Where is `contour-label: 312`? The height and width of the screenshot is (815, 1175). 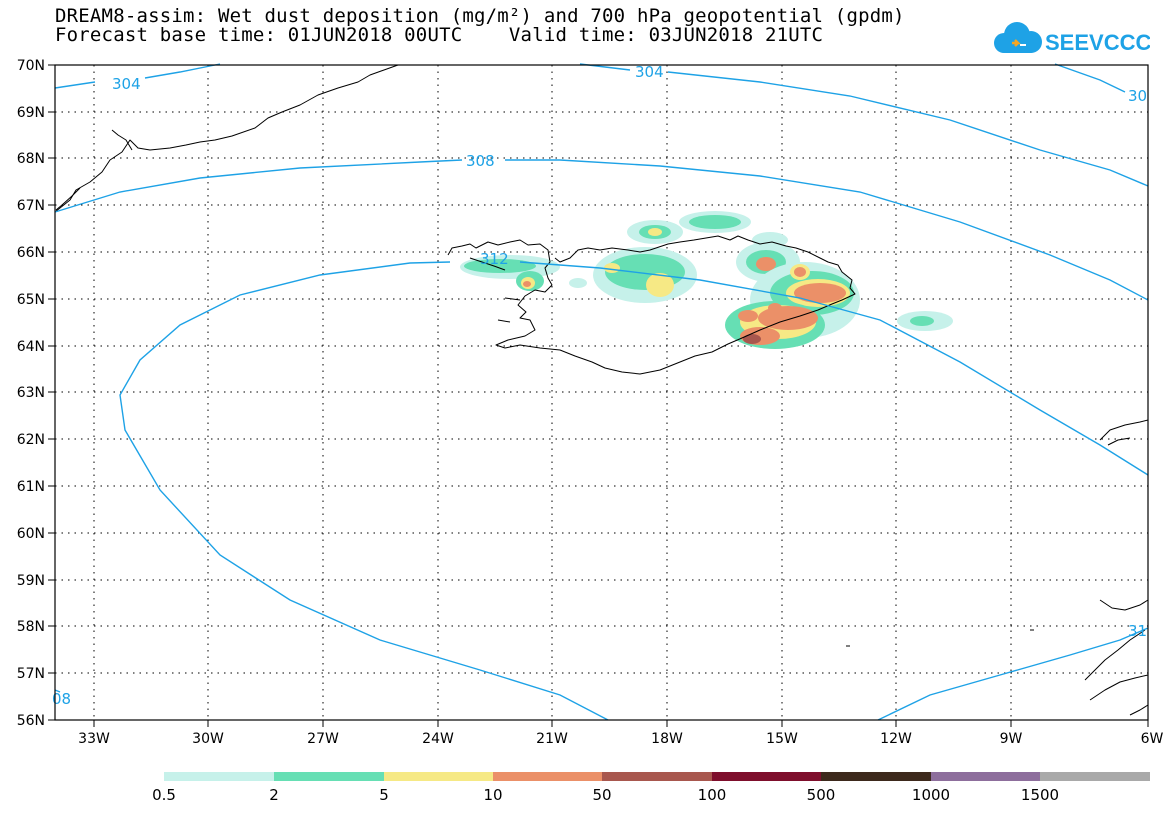 contour-label: 312 is located at coordinates (494, 259).